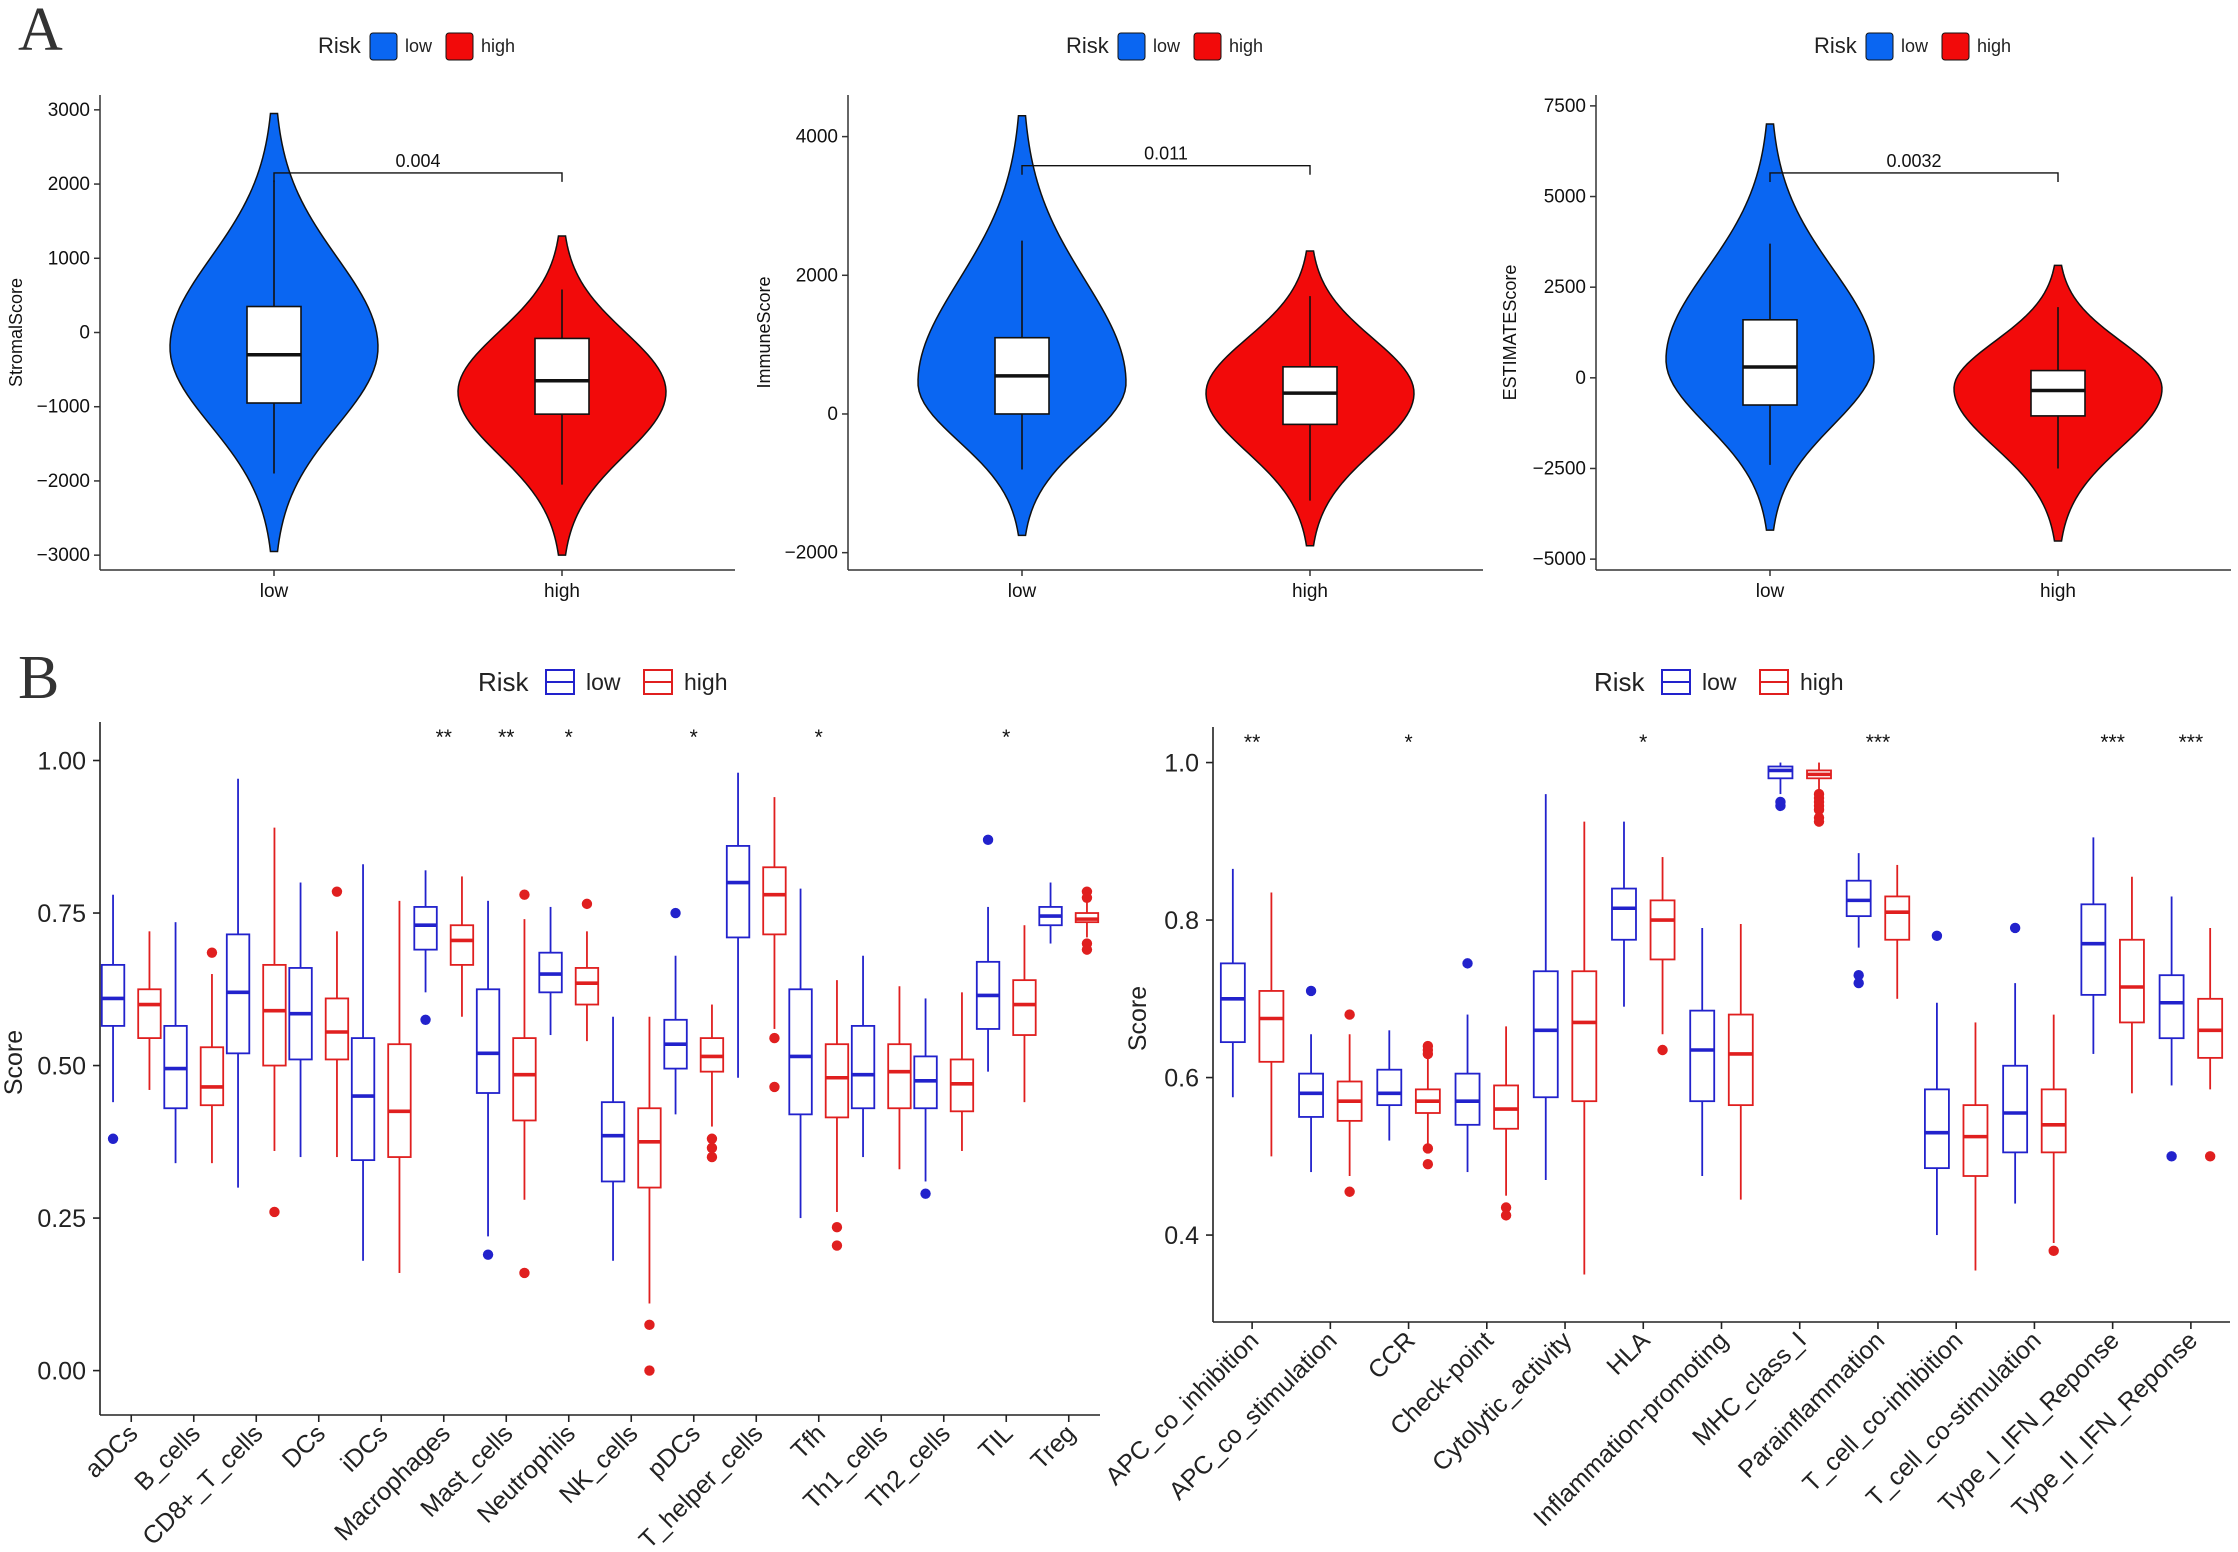 The height and width of the screenshot is (1552, 2238). Describe the element at coordinates (995, 1441) in the screenshot. I see `x-tick-label: TIL` at that location.